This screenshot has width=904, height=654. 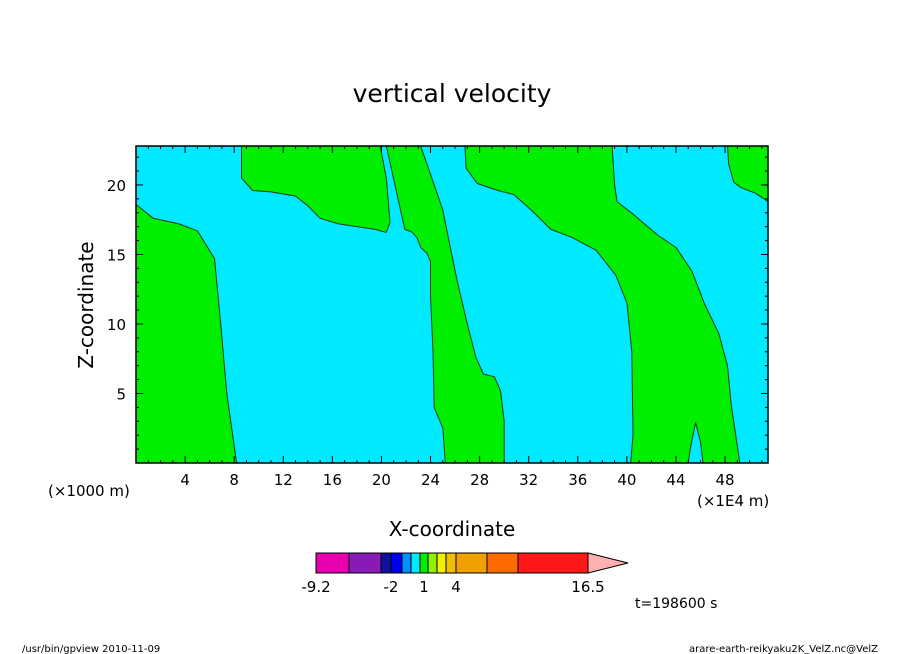 What do you see at coordinates (733, 501) in the screenshot?
I see `x-axis-unit-right: (×1E4 m)` at bounding box center [733, 501].